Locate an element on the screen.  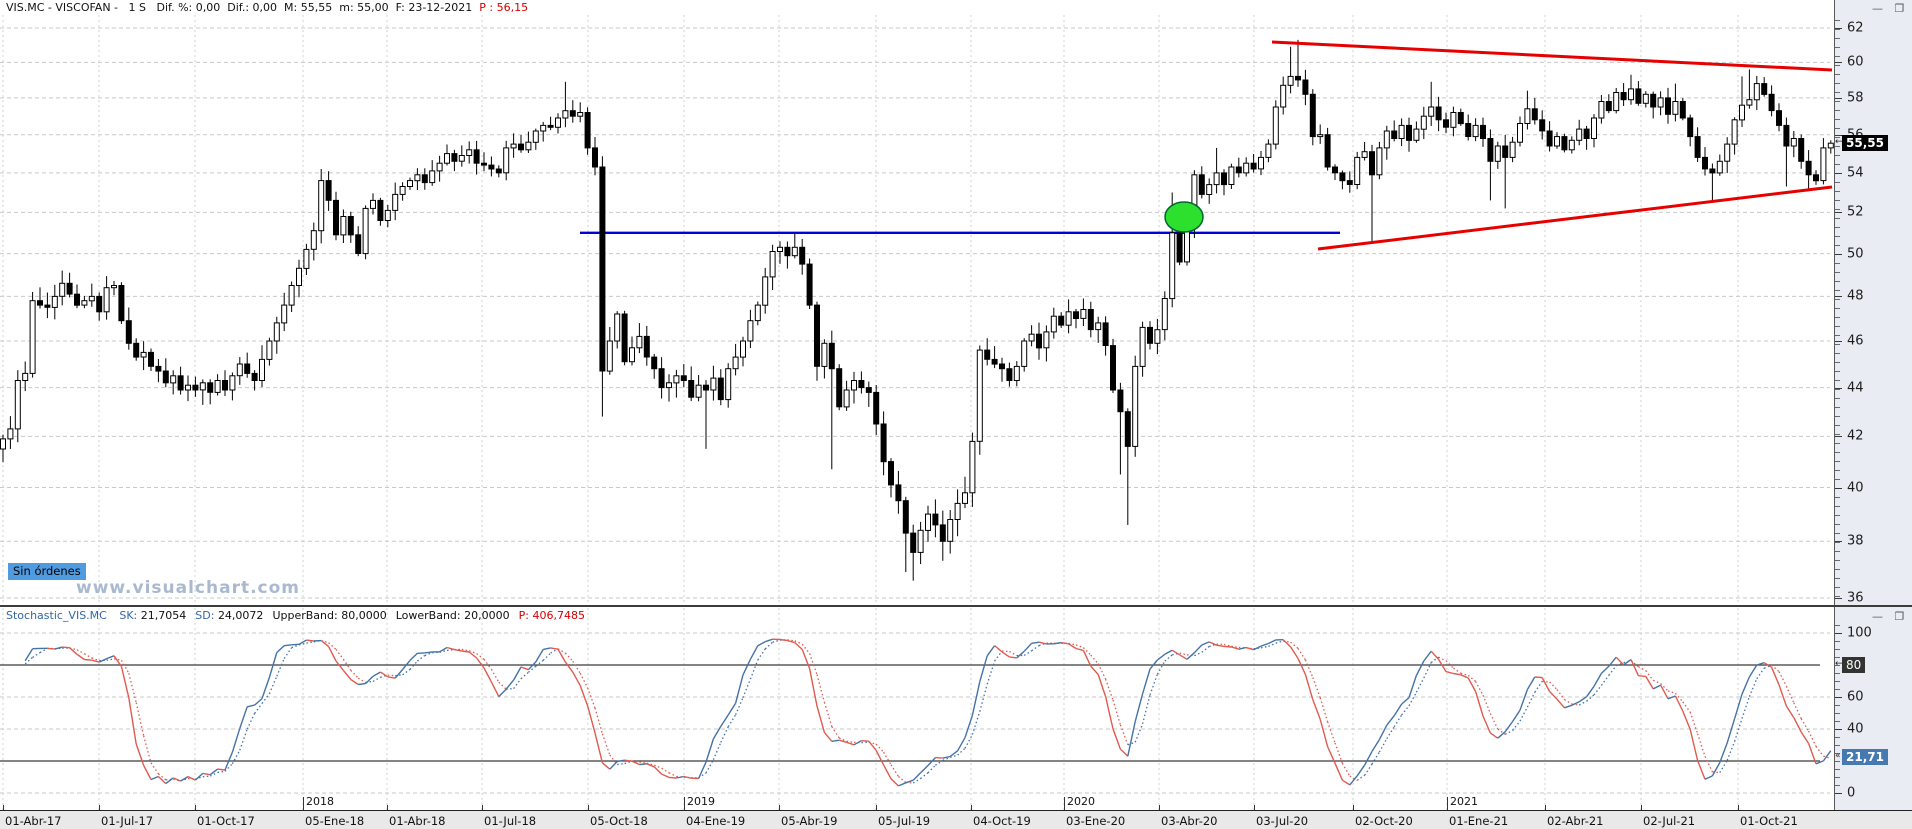
year-tick is located at coordinates (1064, 803).